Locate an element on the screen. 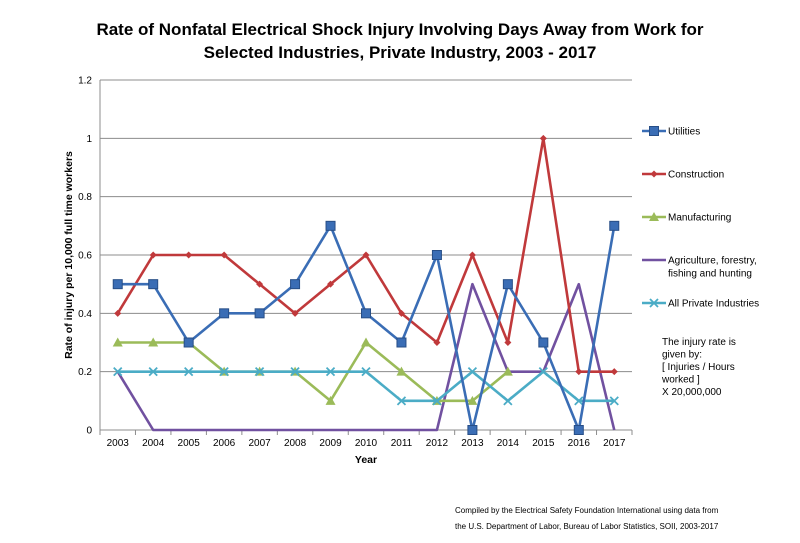 Image resolution: width=800 pixels, height=543 pixels. x-tick-label: 2007 is located at coordinates (259, 443).